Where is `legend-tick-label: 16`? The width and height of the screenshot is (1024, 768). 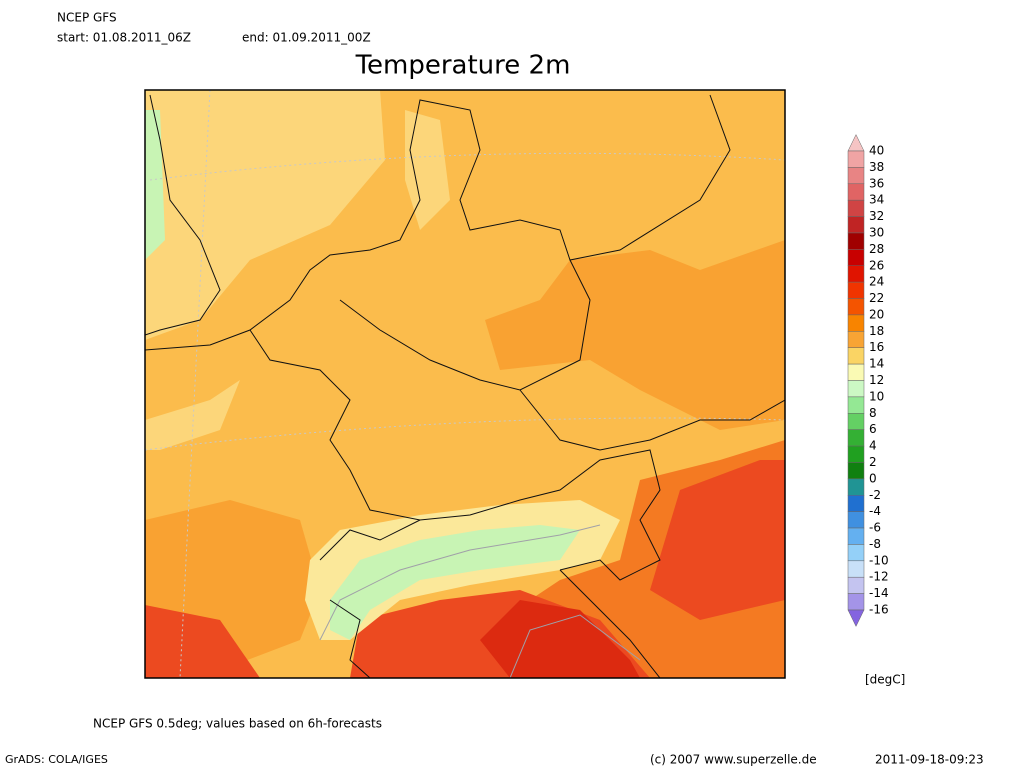
legend-tick-label: 16 is located at coordinates (876, 347).